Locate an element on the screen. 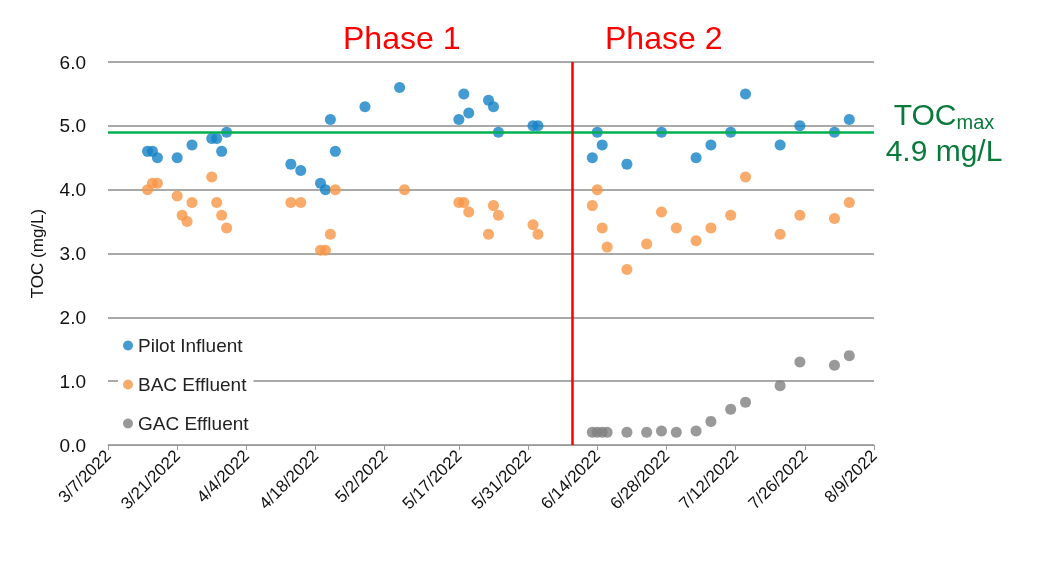  y-axis-title: TOC (mg/L) is located at coordinates (37, 253).